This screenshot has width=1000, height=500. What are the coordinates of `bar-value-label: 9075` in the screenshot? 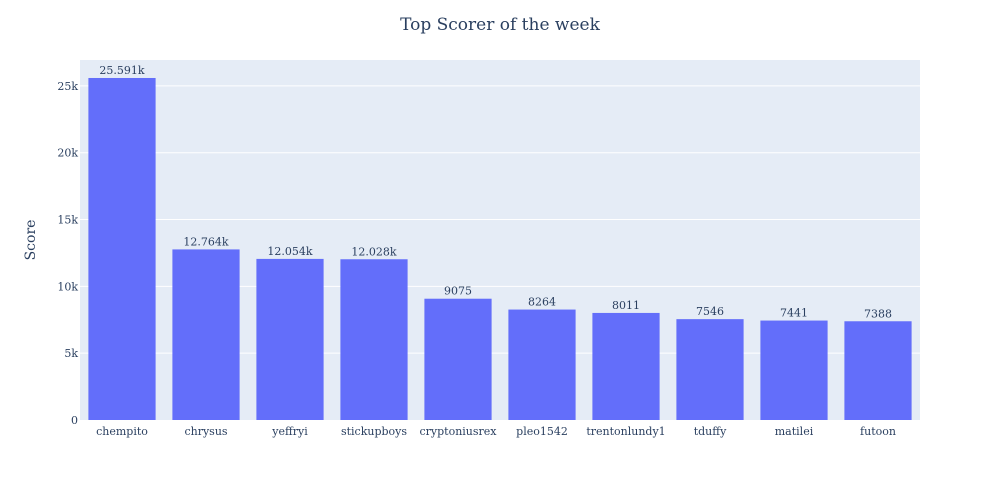 It's located at (458, 291).